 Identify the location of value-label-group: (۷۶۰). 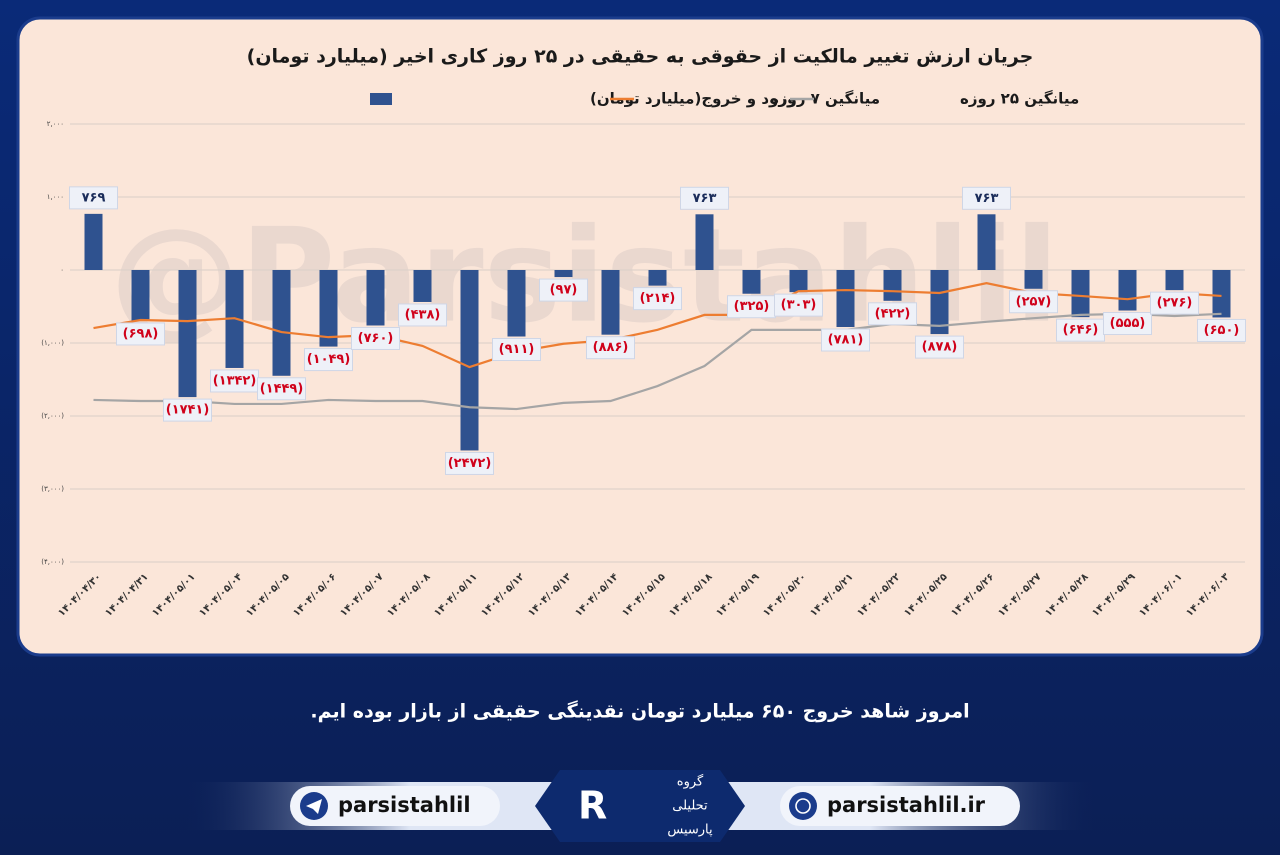
(375, 338).